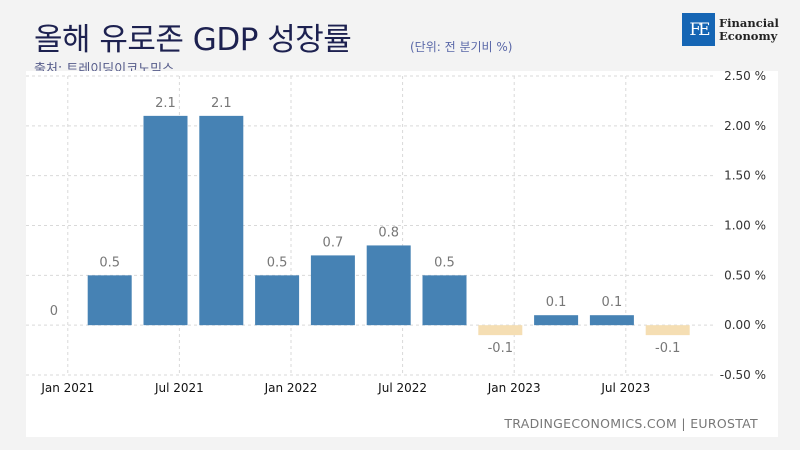 The image size is (800, 450). I want to click on y-tick-label: 1.50 %, so click(745, 176).